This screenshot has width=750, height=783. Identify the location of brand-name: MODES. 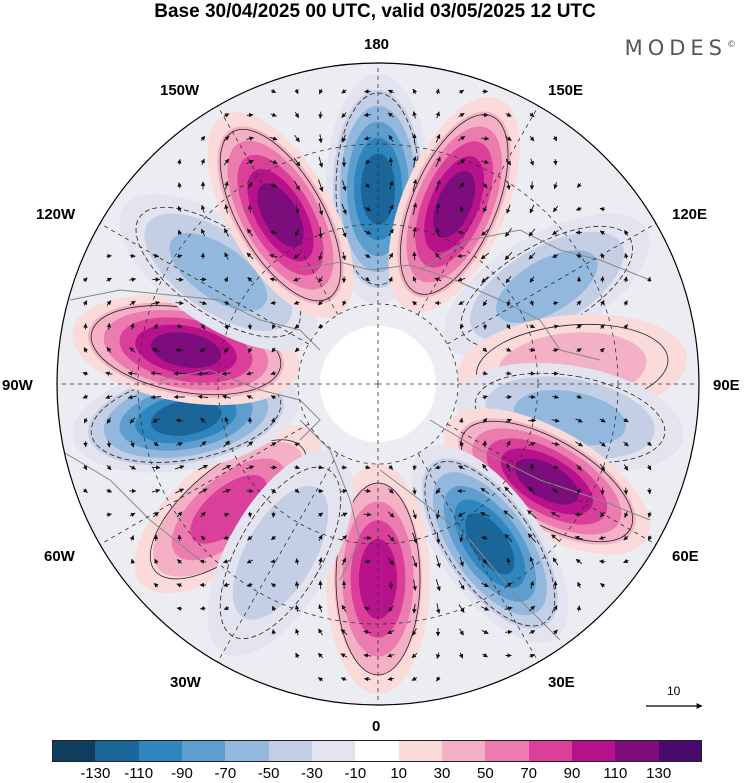
(675, 48).